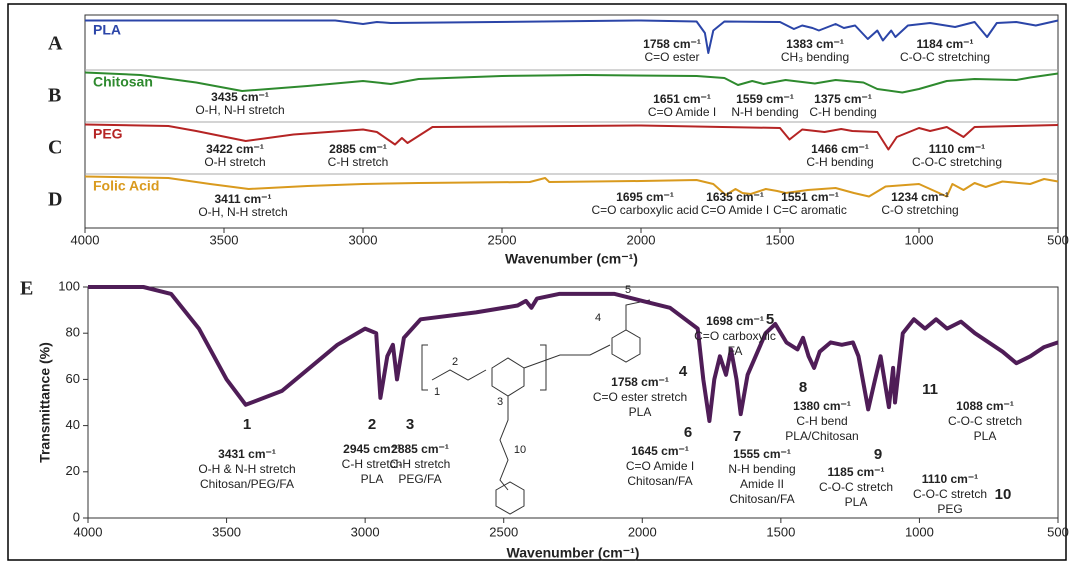  I want to click on peak-text: C=O Amide I, so click(660, 466).